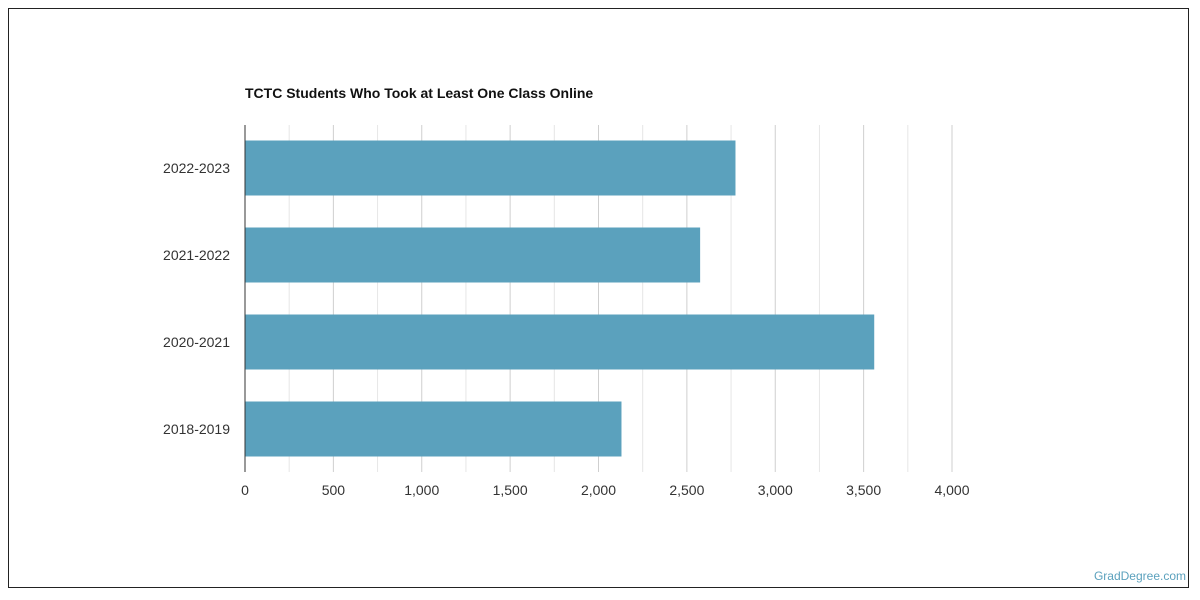 The width and height of the screenshot is (1200, 600). What do you see at coordinates (598, 490) in the screenshot?
I see `x-tick-label: 2,000` at bounding box center [598, 490].